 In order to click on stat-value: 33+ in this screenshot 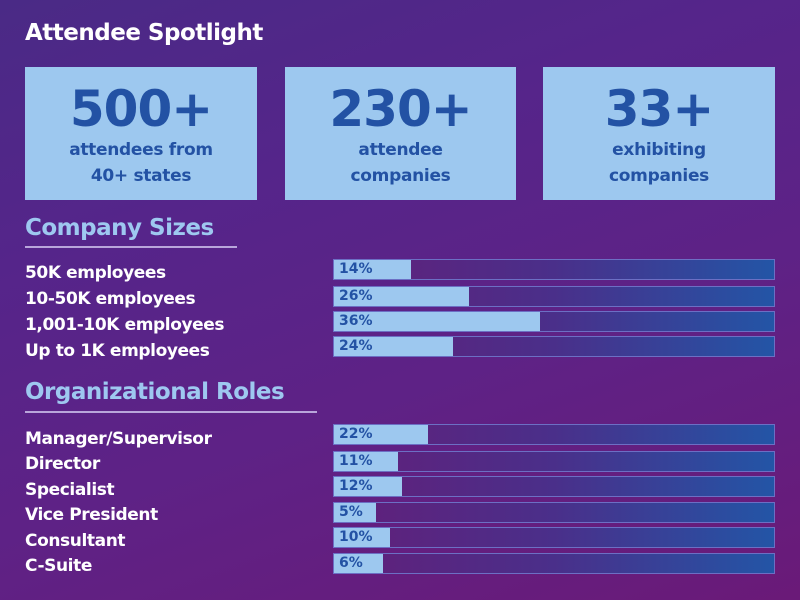, I will do `click(659, 109)`.